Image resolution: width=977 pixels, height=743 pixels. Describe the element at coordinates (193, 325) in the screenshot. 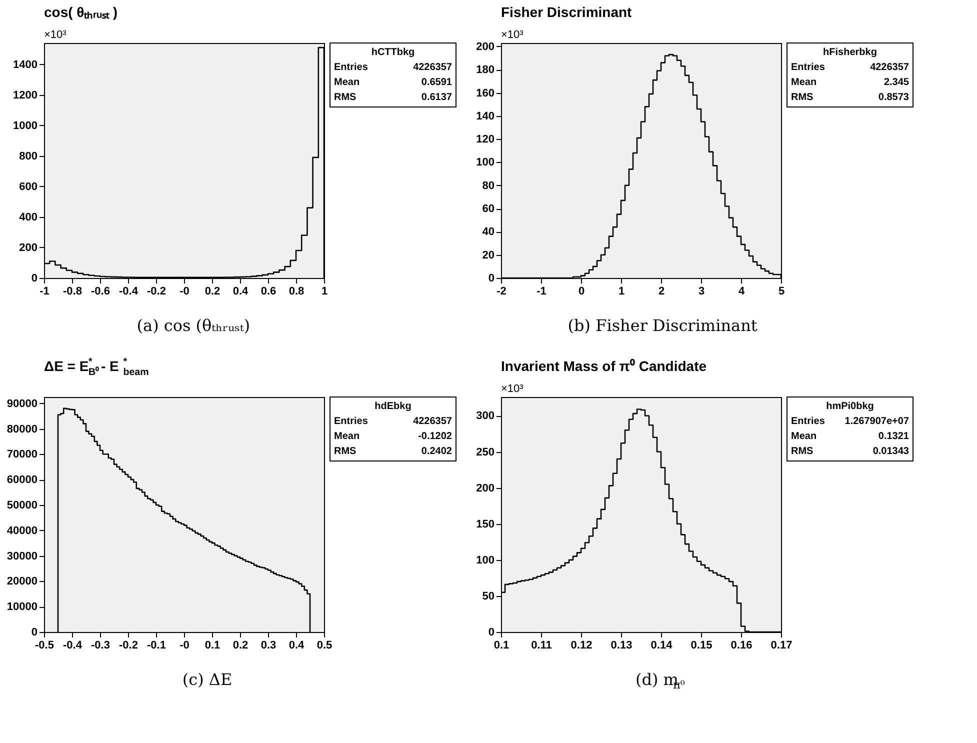

I see `text: (a) cos (θₜₕᵣᵤₛₜ)` at that location.